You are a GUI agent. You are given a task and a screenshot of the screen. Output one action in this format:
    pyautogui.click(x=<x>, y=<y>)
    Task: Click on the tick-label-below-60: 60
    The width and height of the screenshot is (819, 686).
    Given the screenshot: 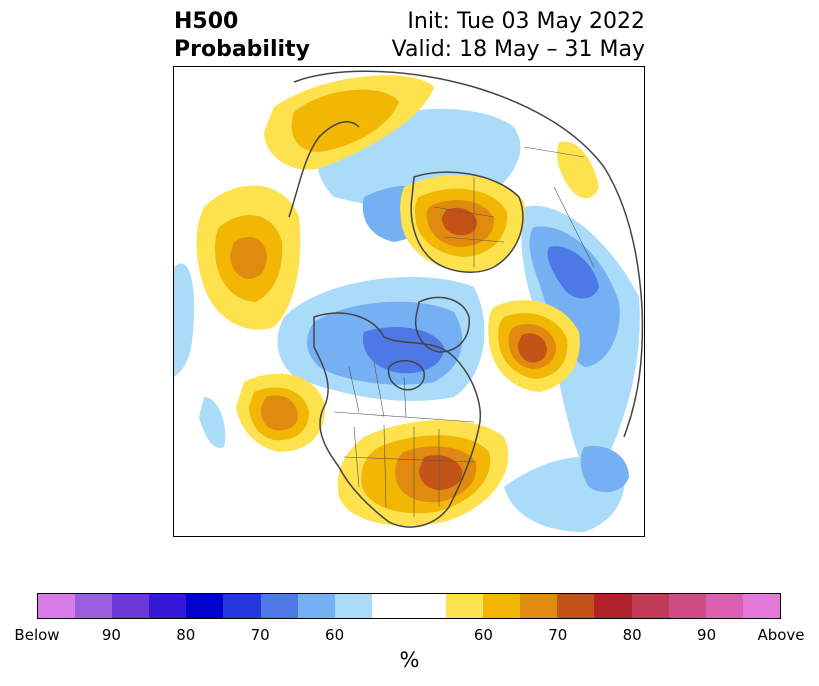 What is the action you would take?
    pyautogui.click(x=335, y=635)
    